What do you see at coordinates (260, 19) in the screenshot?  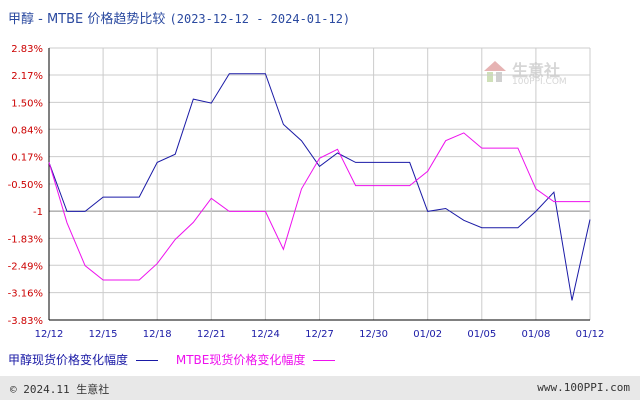 I see `chart-title-range: (2023-12-12 - 2024-01-12)` at bounding box center [260, 19].